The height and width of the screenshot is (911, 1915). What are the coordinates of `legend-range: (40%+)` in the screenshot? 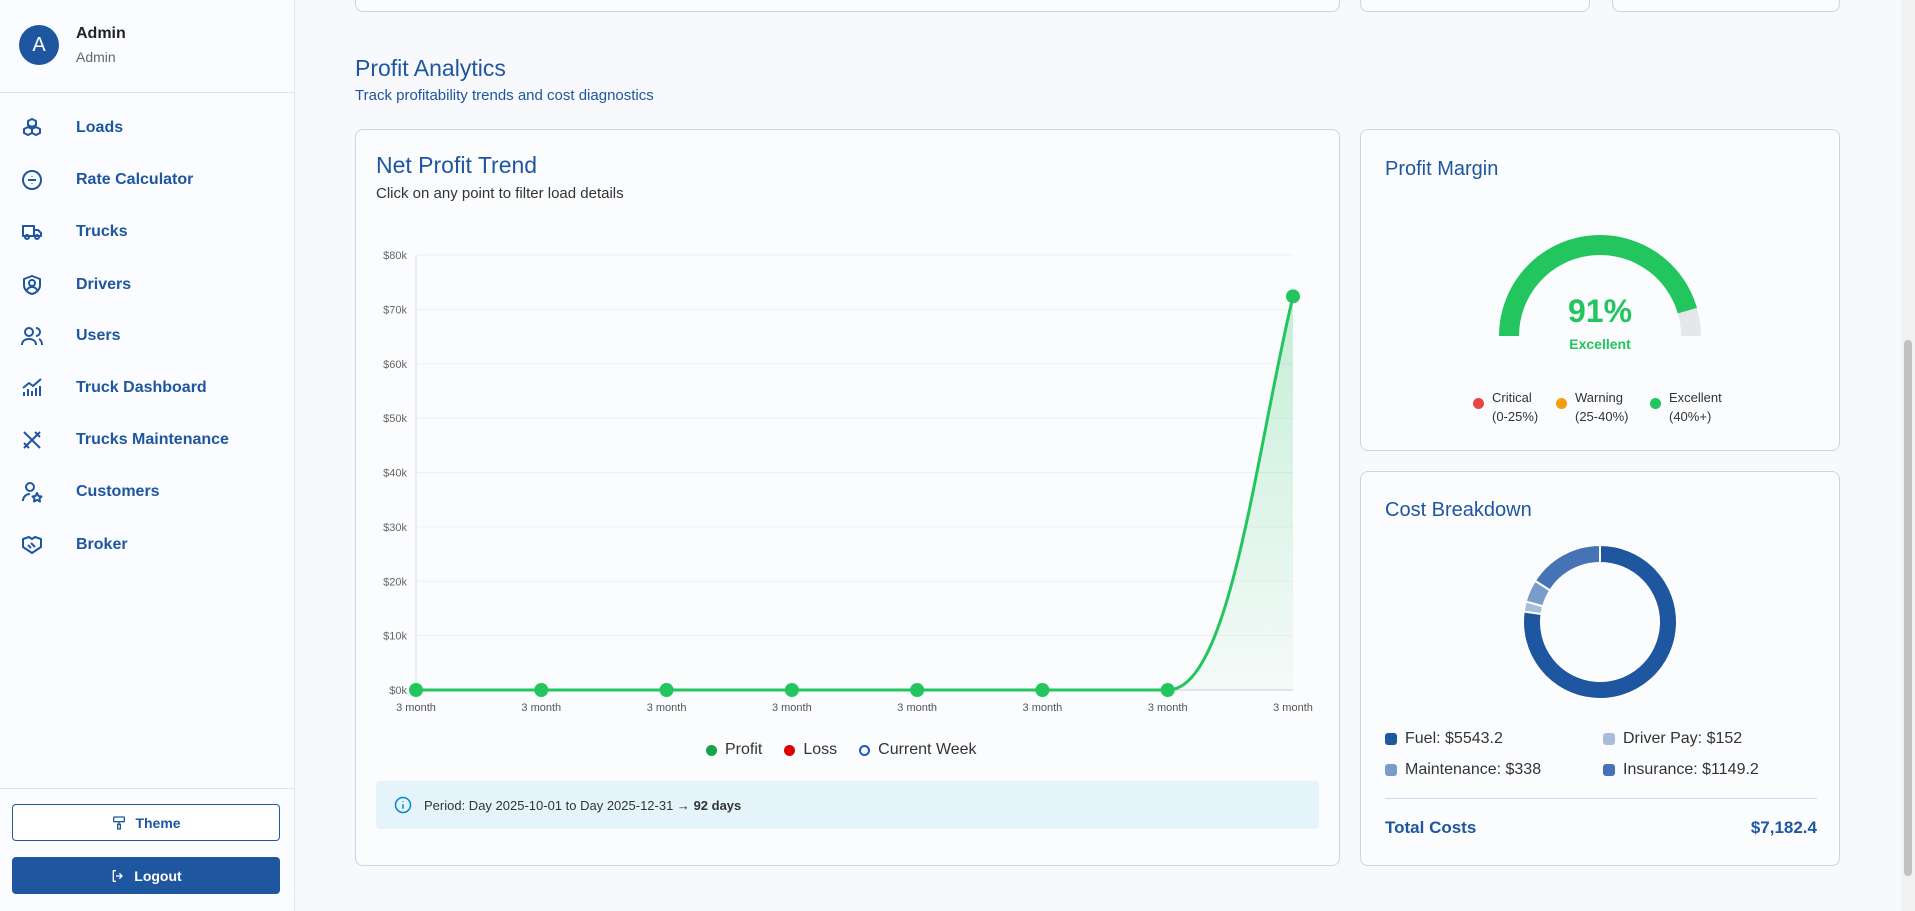 It's located at (1690, 416).